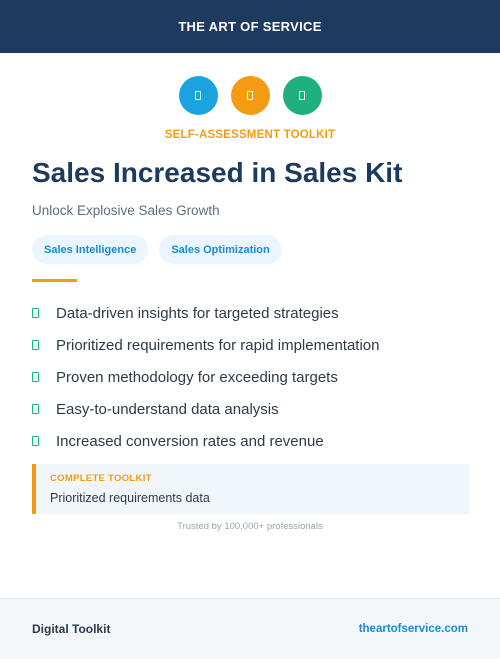  I want to click on footer: Digital Toolkit theartofservice.com, so click(250, 628).